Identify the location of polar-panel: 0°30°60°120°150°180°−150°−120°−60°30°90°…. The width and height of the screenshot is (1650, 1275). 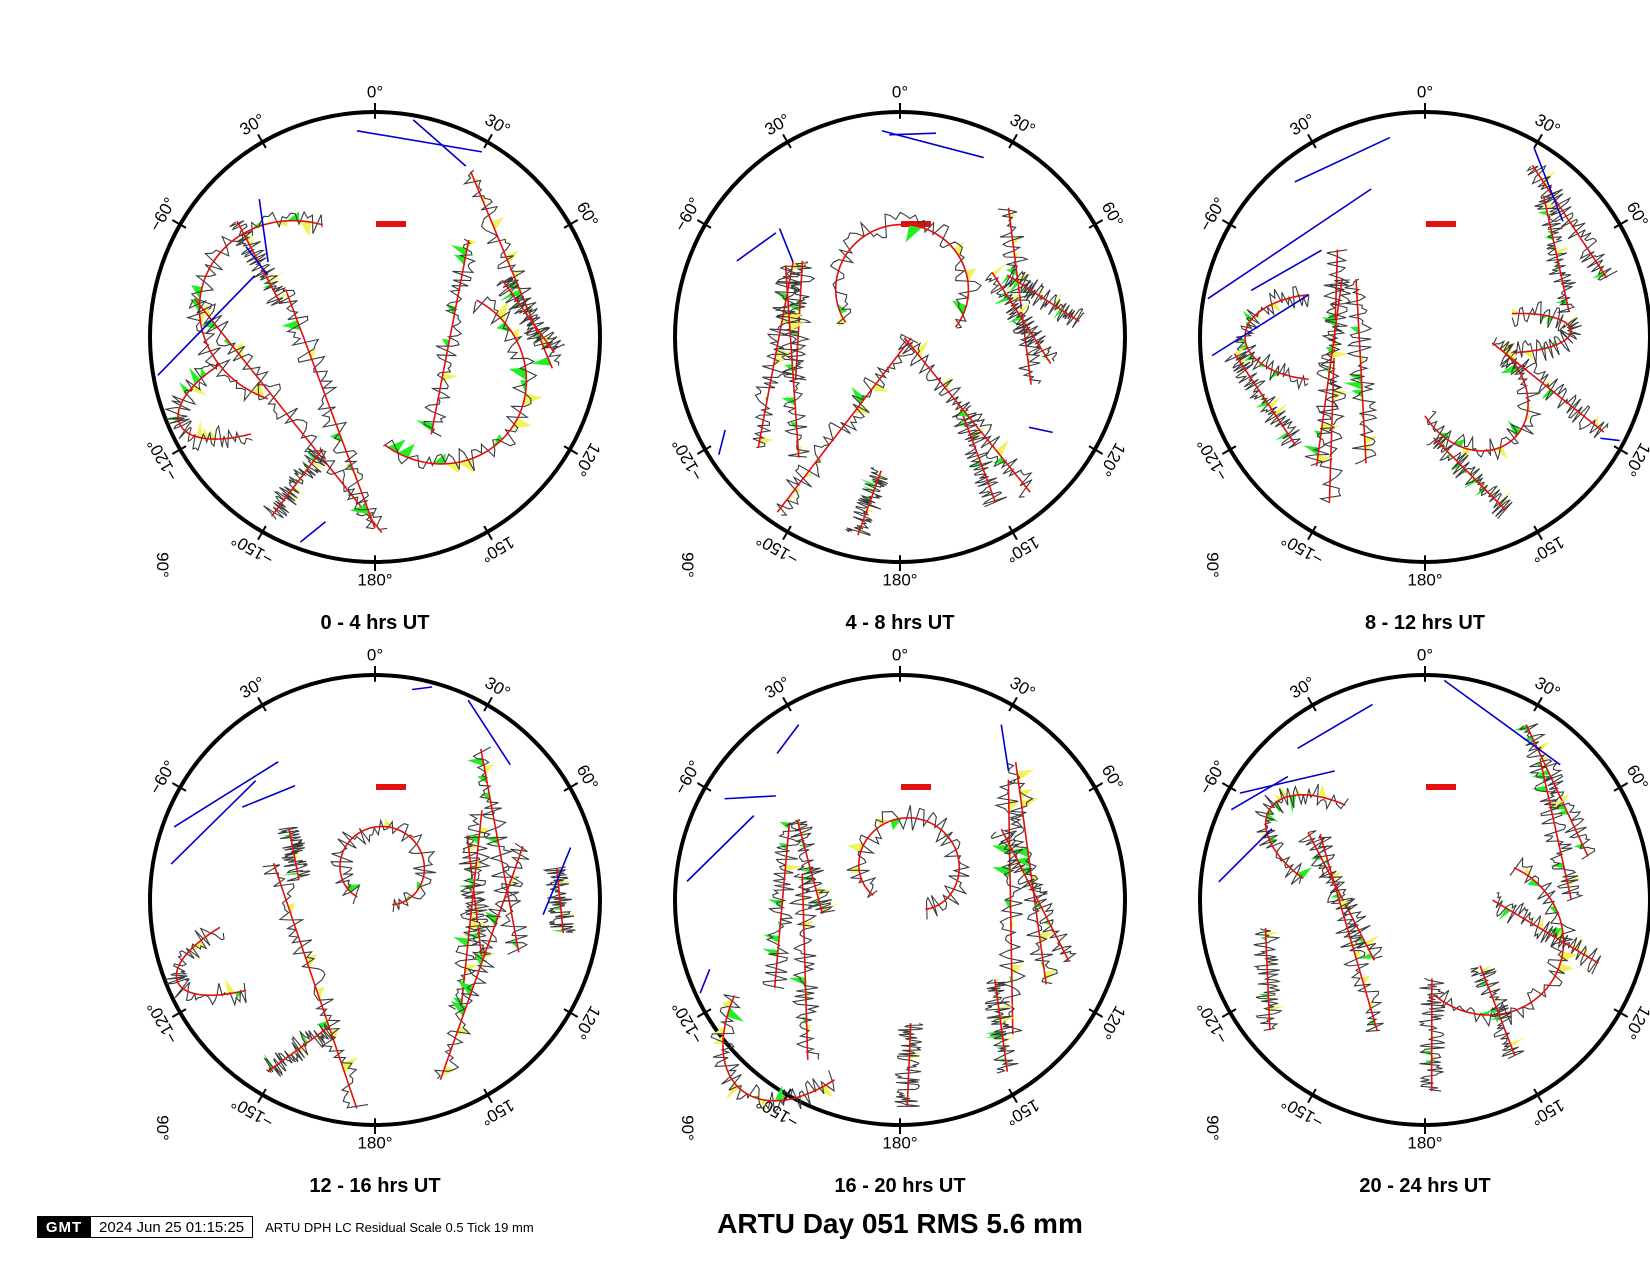
(373, 358).